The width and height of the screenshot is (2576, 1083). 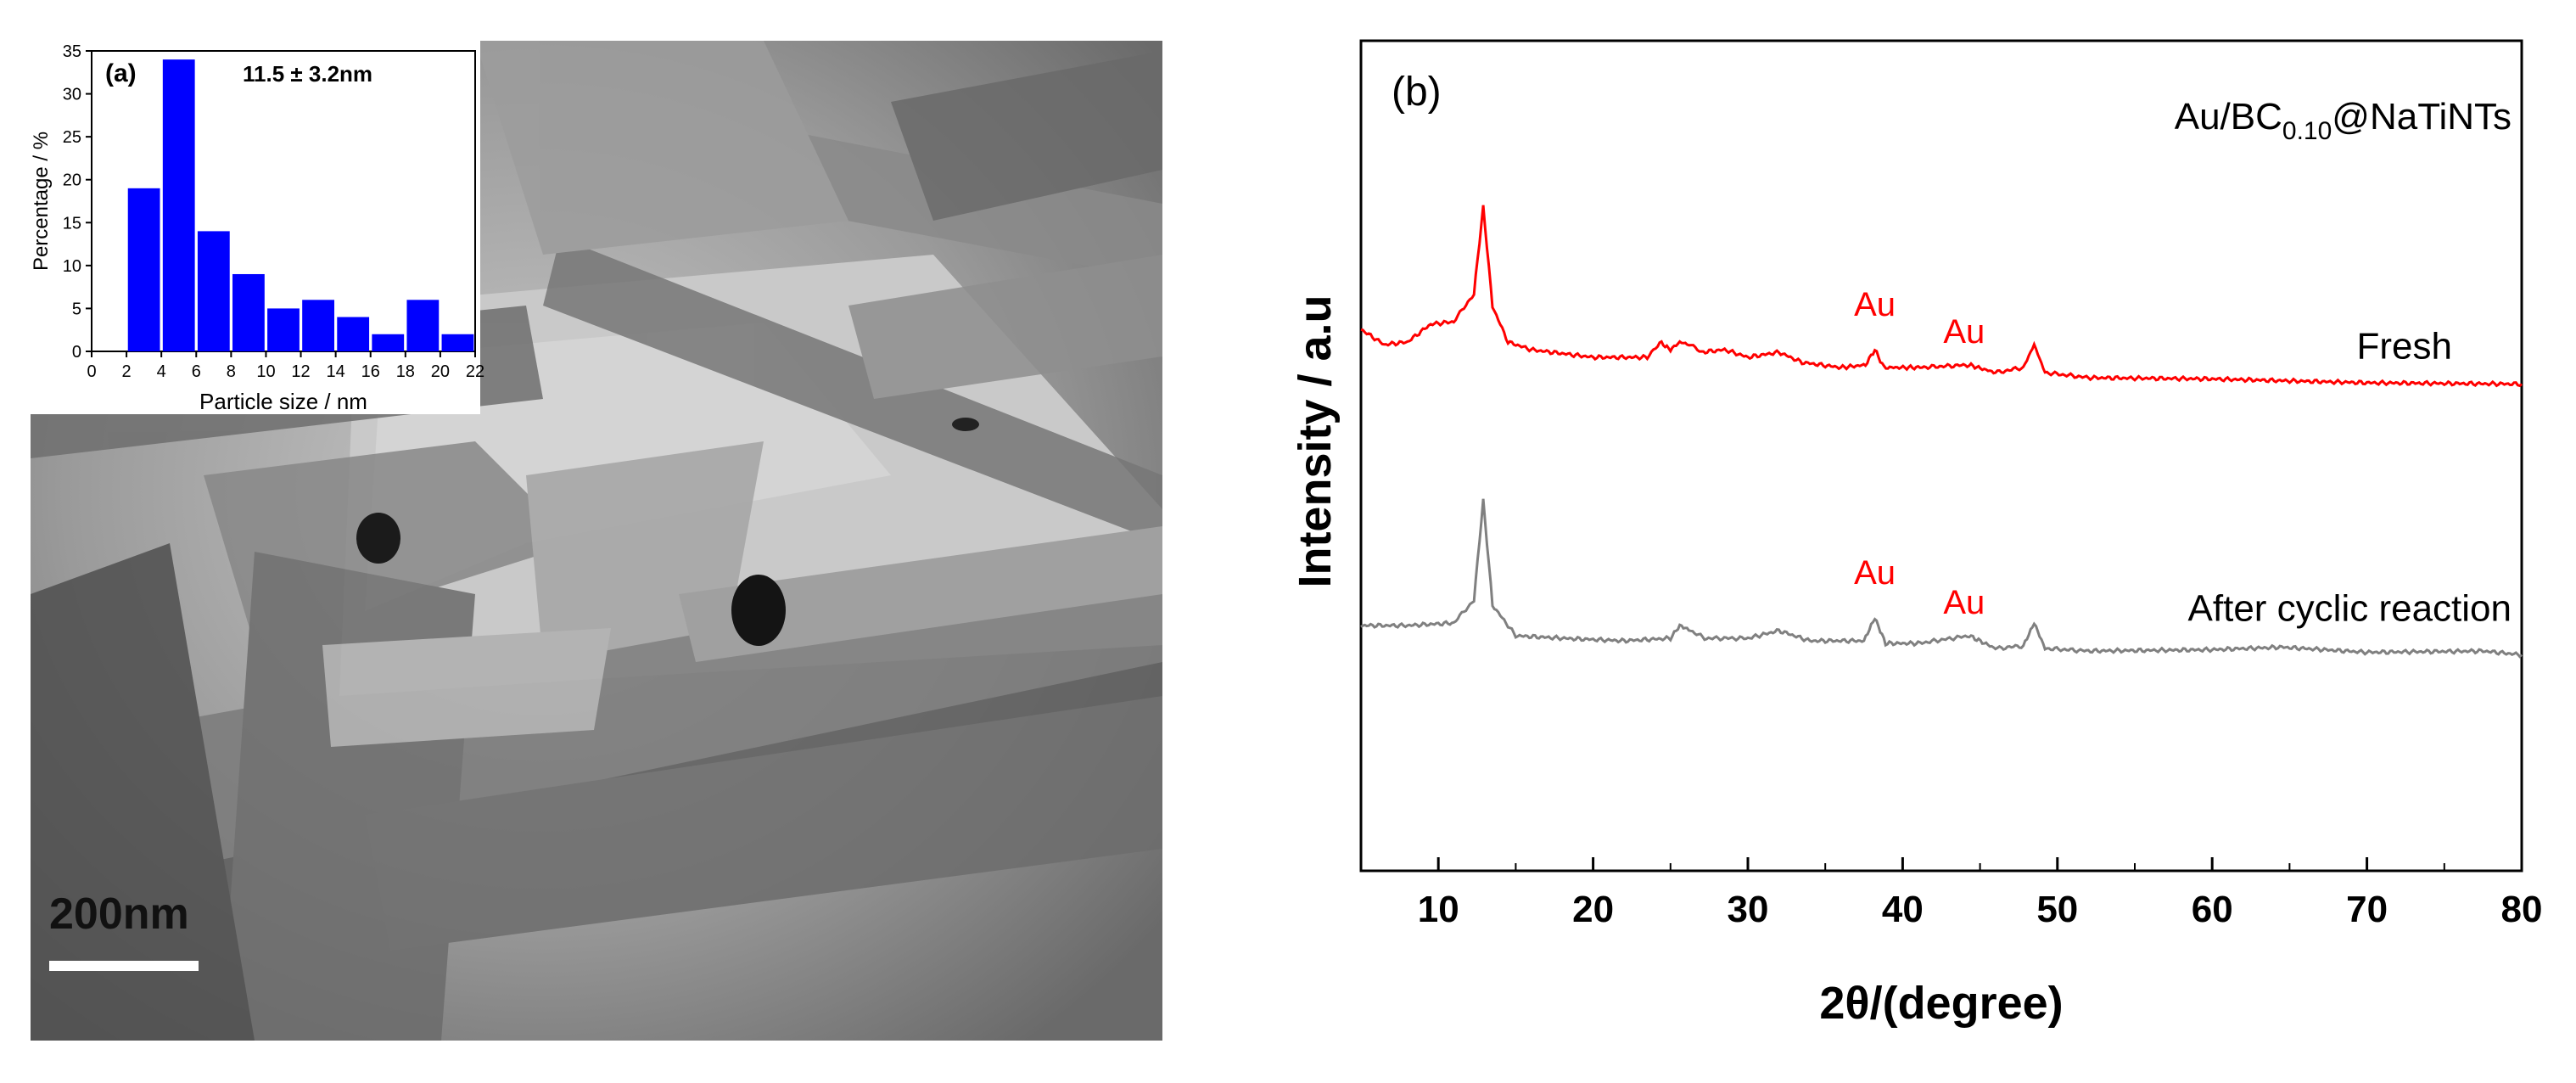 I want to click on xrd-x-tick-label: 70, so click(x=2367, y=910).